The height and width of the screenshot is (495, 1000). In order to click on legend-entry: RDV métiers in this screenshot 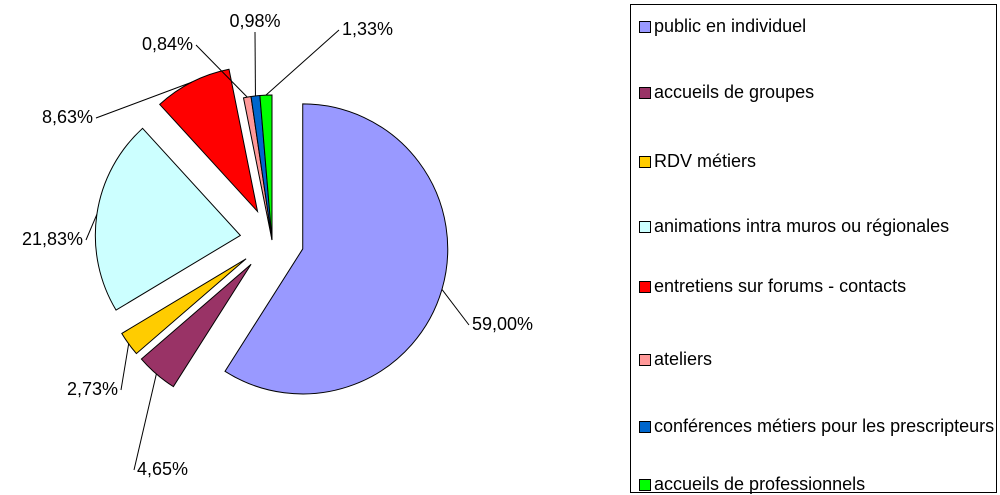, I will do `click(819, 161)`.